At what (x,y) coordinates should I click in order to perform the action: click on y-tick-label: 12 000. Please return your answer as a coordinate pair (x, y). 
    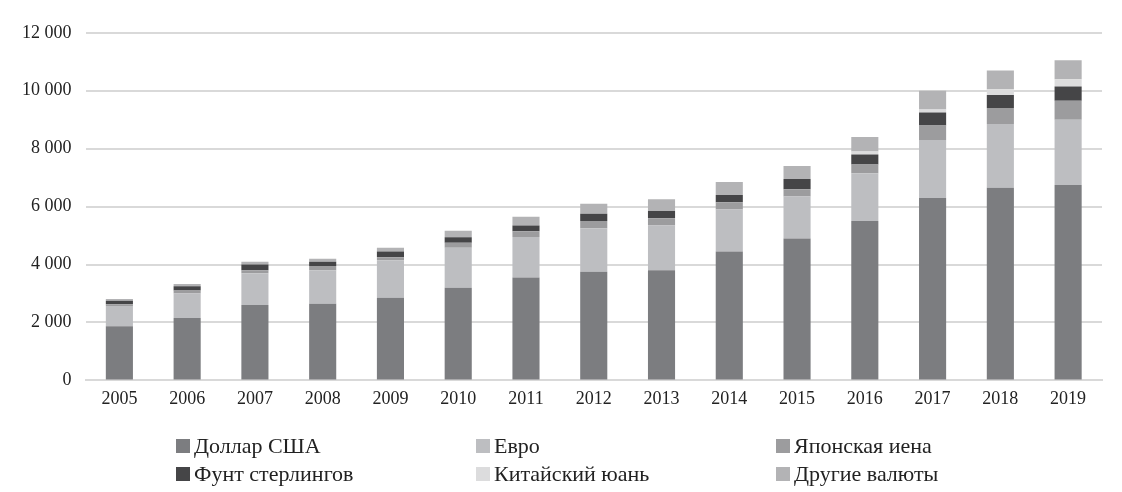
    Looking at the image, I should click on (47, 31).